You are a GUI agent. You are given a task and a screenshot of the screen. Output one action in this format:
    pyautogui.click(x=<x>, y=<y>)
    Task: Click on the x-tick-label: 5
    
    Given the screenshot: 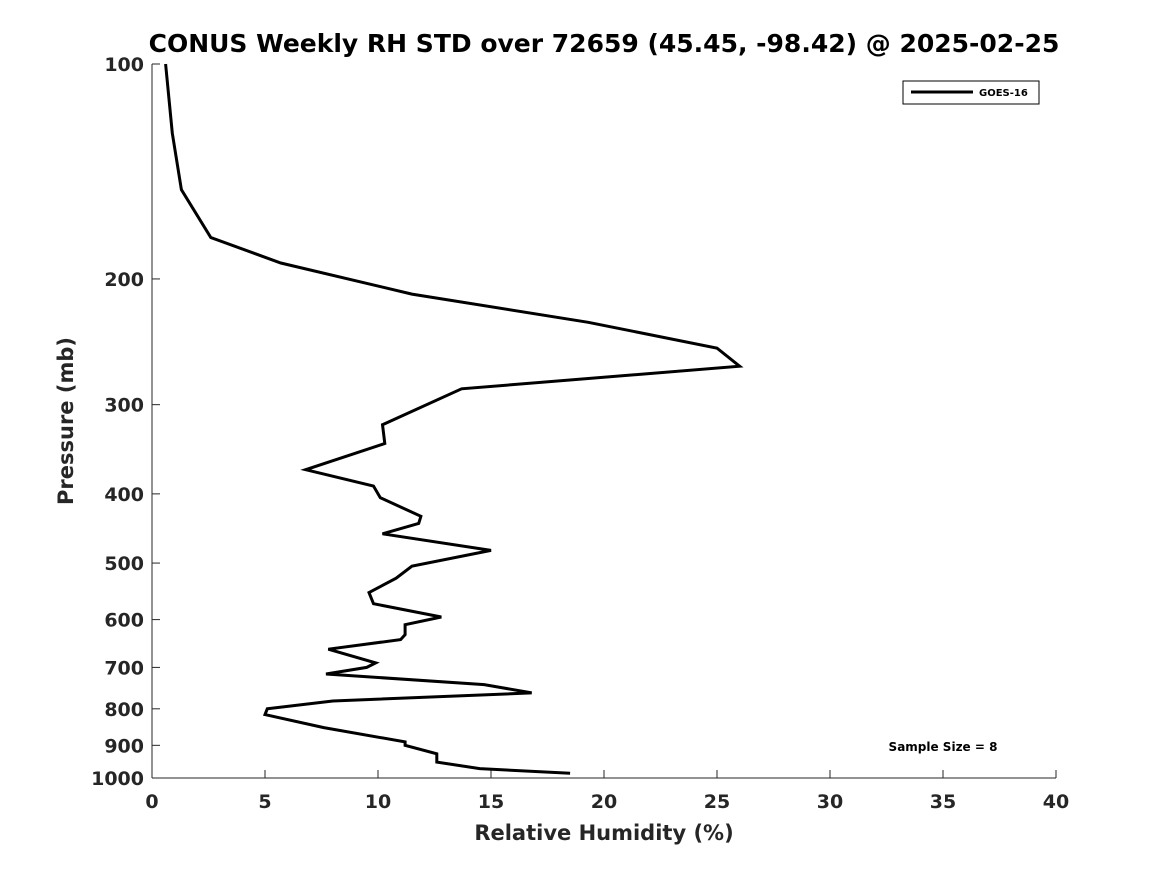 What is the action you would take?
    pyautogui.click(x=264, y=802)
    